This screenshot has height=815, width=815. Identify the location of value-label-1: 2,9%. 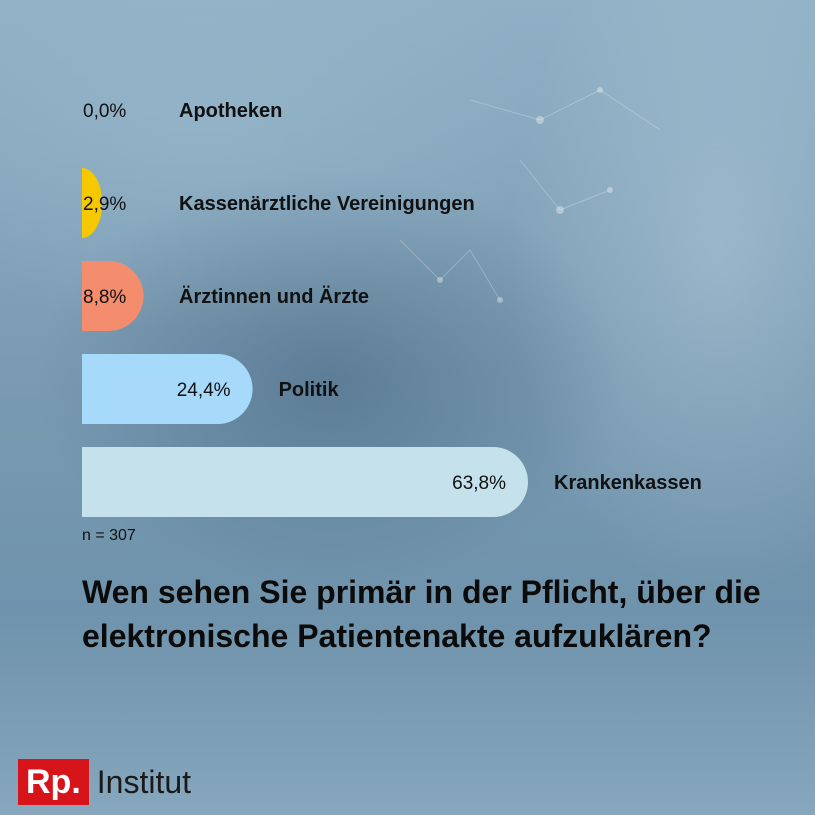
(104, 204).